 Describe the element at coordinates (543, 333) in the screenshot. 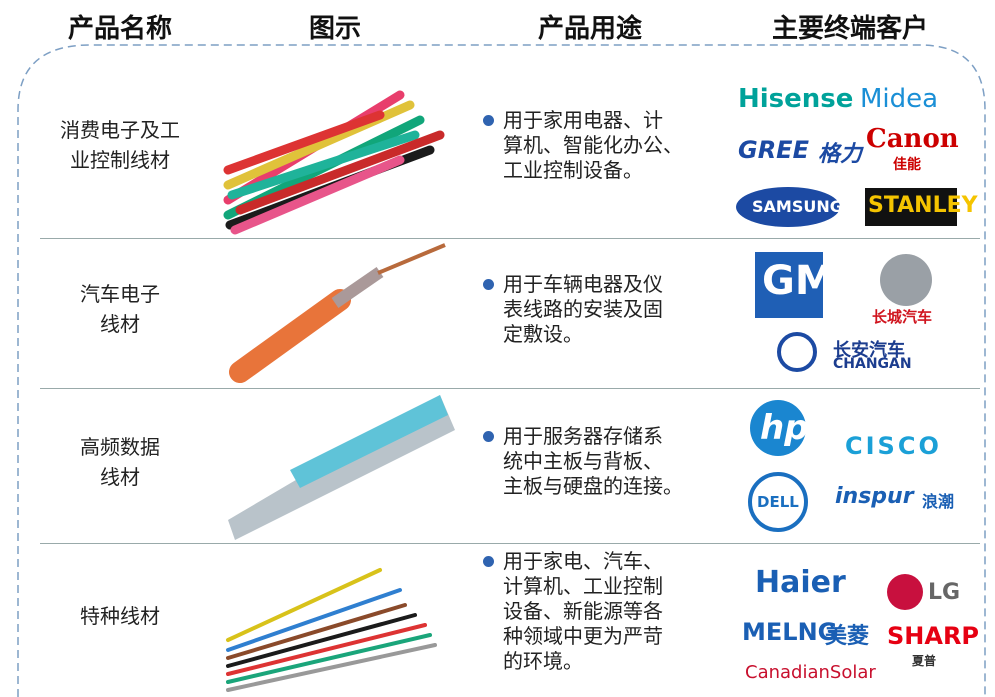

I see `text-line: 定敷设。` at that location.